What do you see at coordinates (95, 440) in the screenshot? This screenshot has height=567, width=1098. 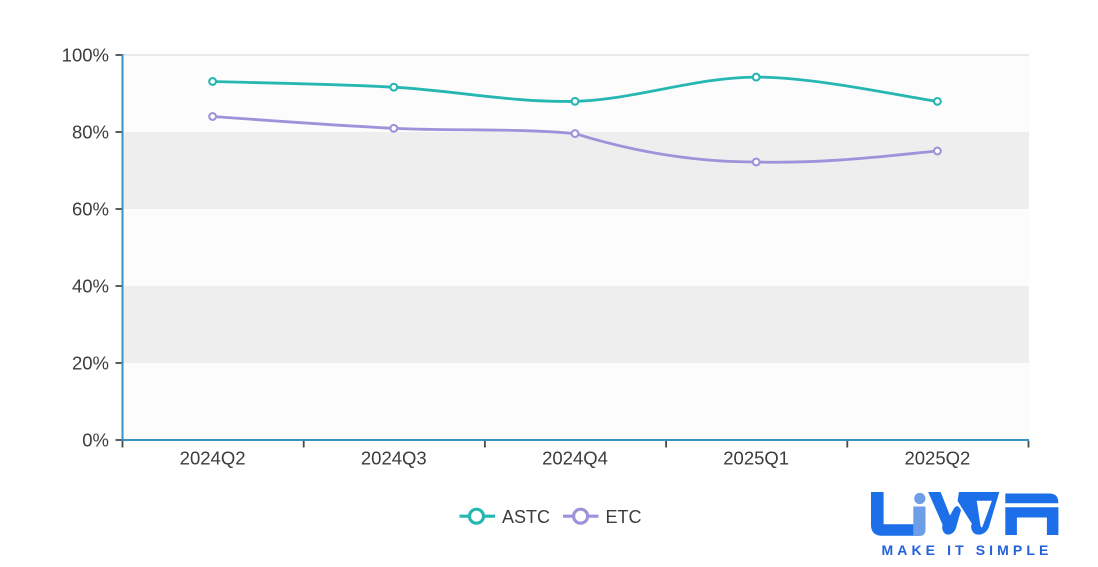 I see `svg-text: 0%` at bounding box center [95, 440].